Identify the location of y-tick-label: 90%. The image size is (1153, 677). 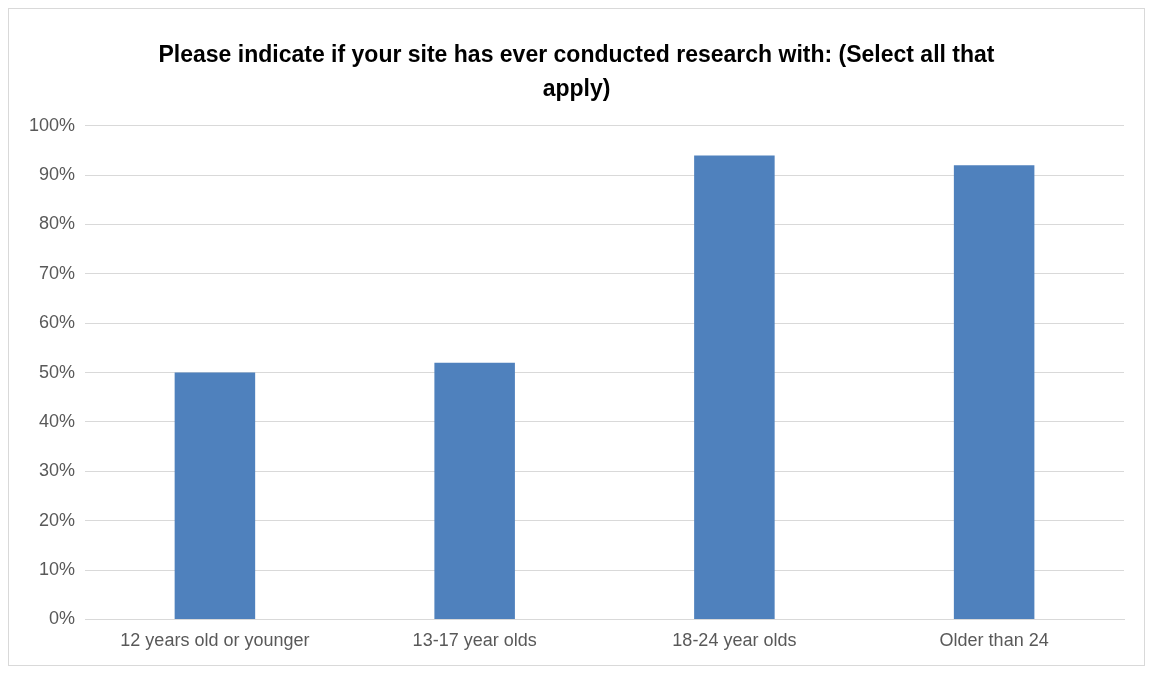
(57, 174).